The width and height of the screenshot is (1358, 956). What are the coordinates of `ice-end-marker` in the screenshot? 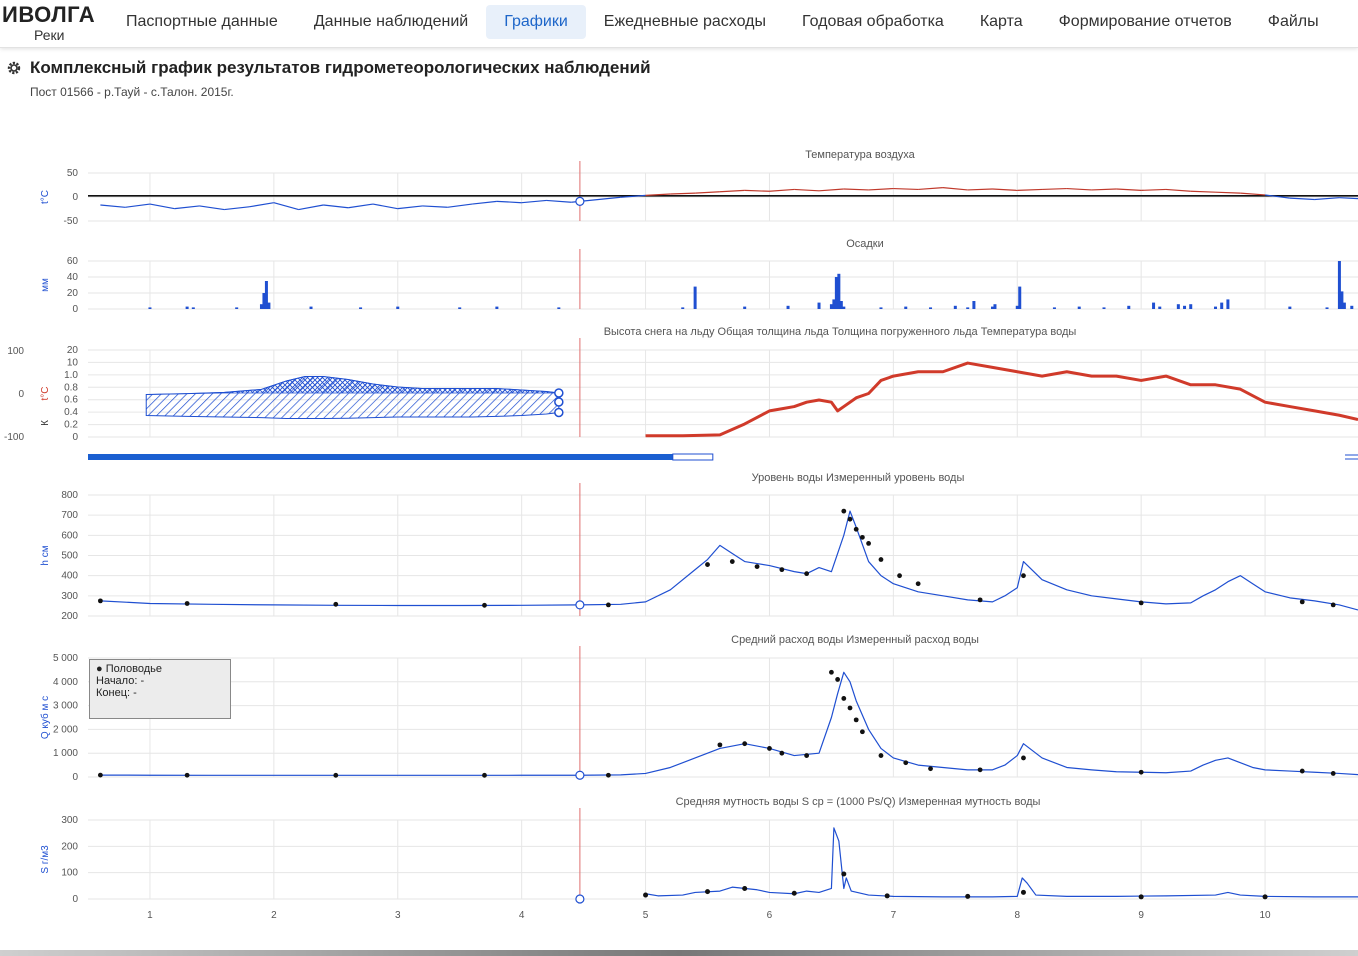 It's located at (559, 393).